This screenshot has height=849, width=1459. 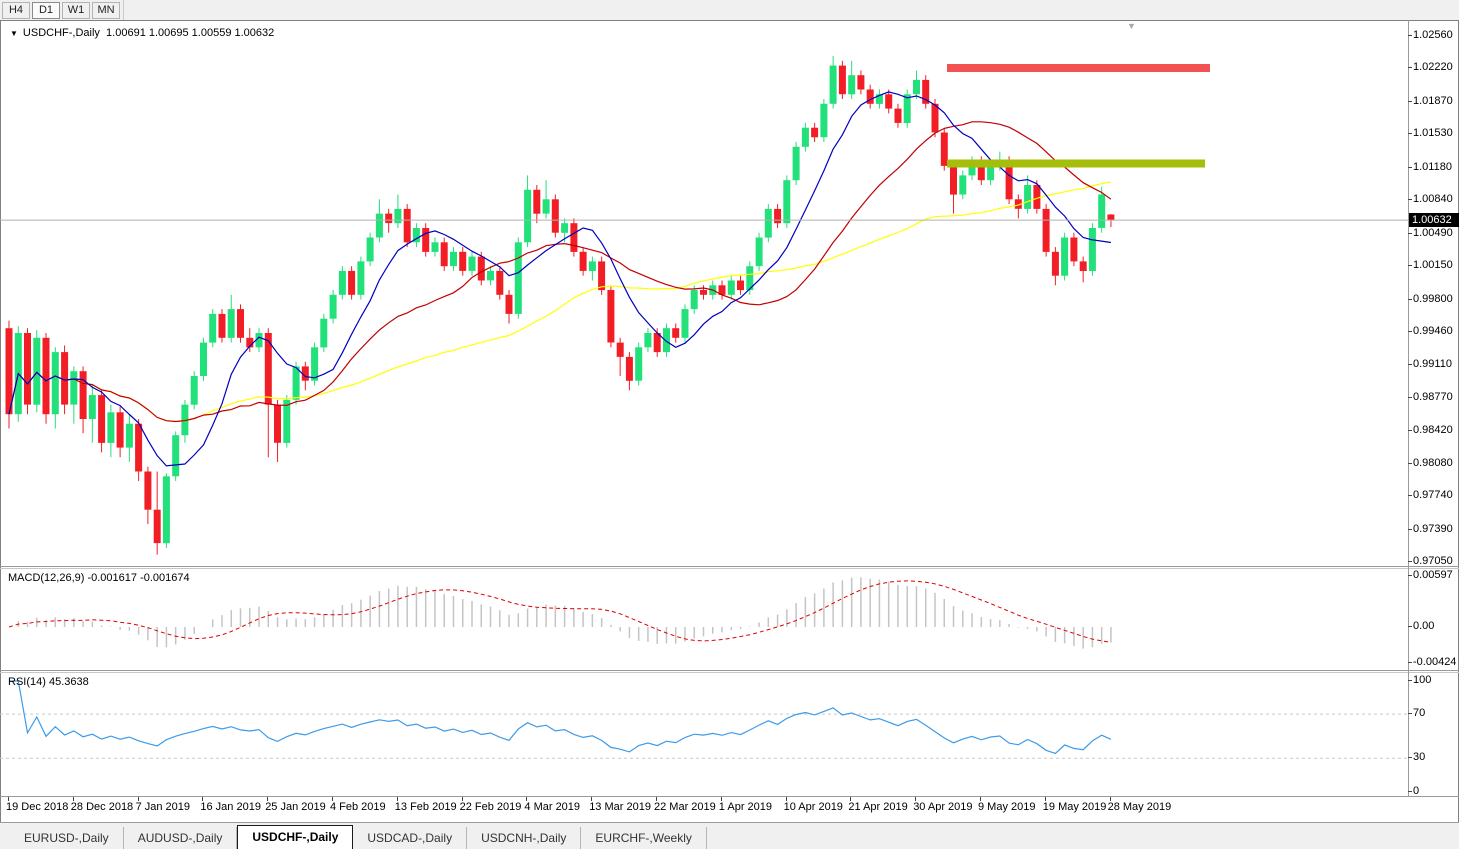 I want to click on price-axis-label: 1.01530, so click(x=1433, y=133).